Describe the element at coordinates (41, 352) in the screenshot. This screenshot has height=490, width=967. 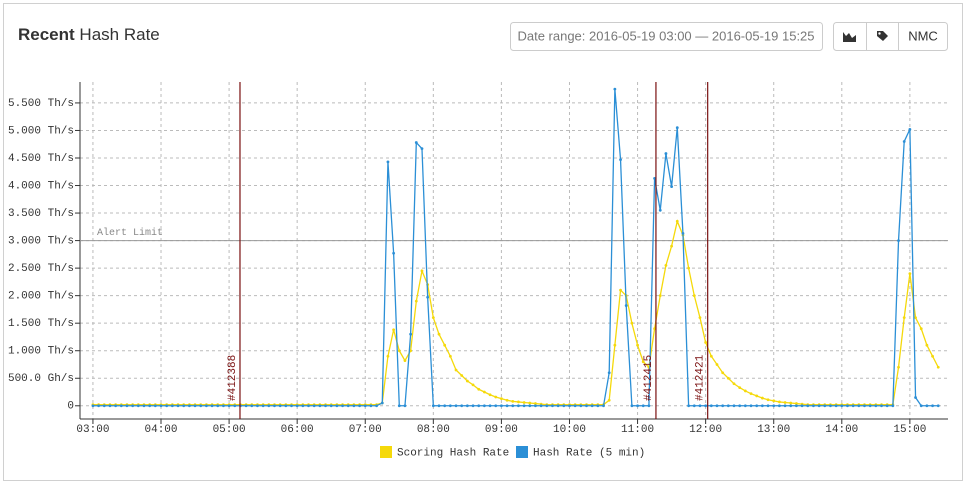
I see `y-tick-label: 1.000 Th/s` at that location.